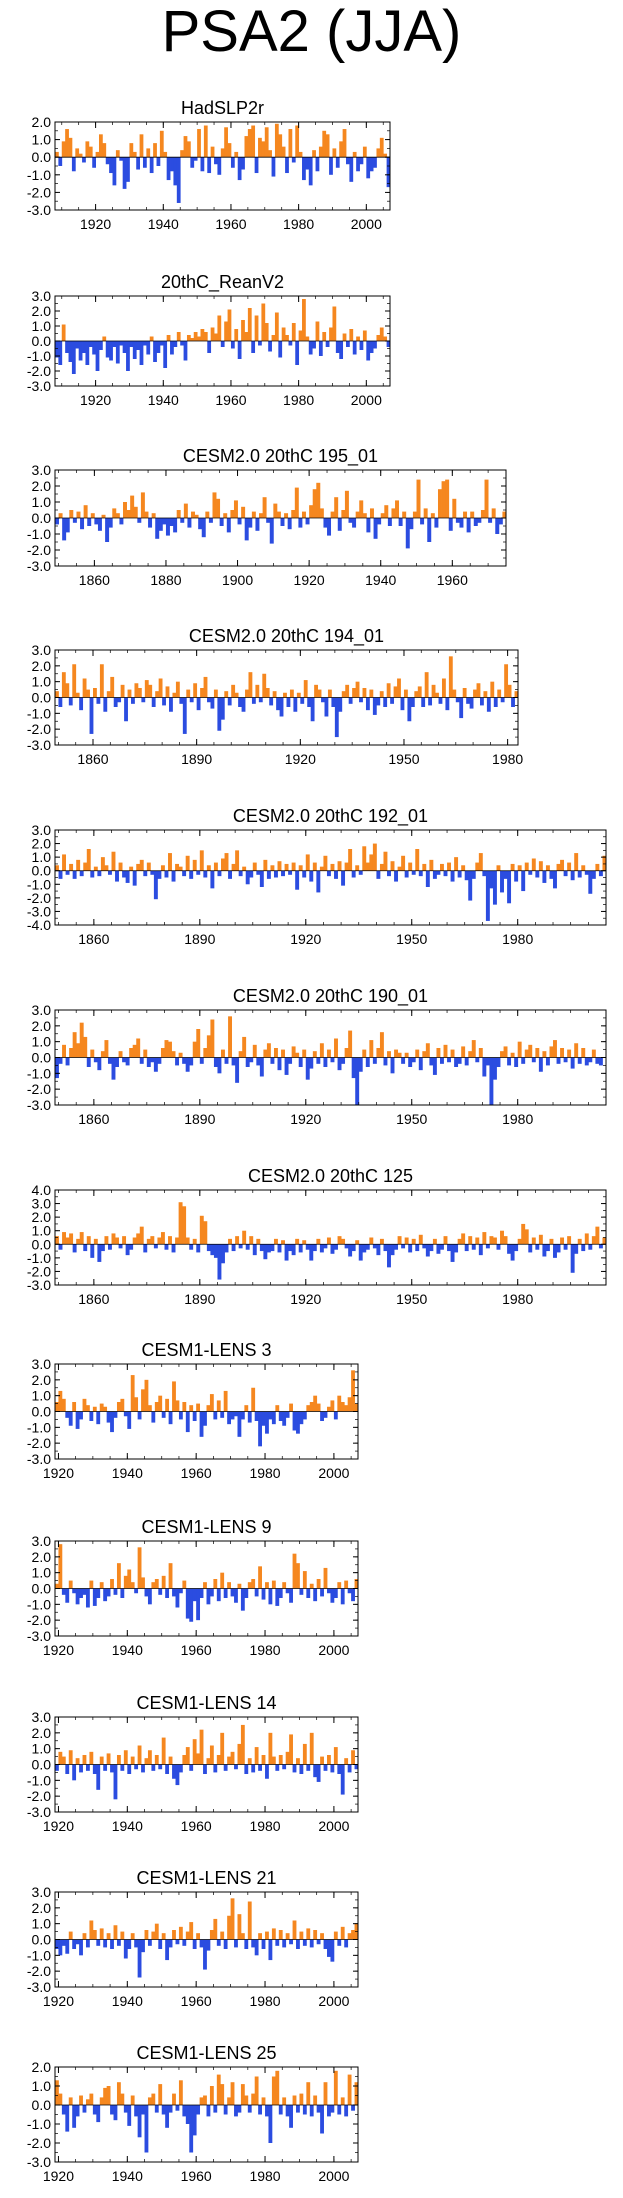 The image size is (623, 2198). I want to click on data-bar-1964, so click(211, 1935).